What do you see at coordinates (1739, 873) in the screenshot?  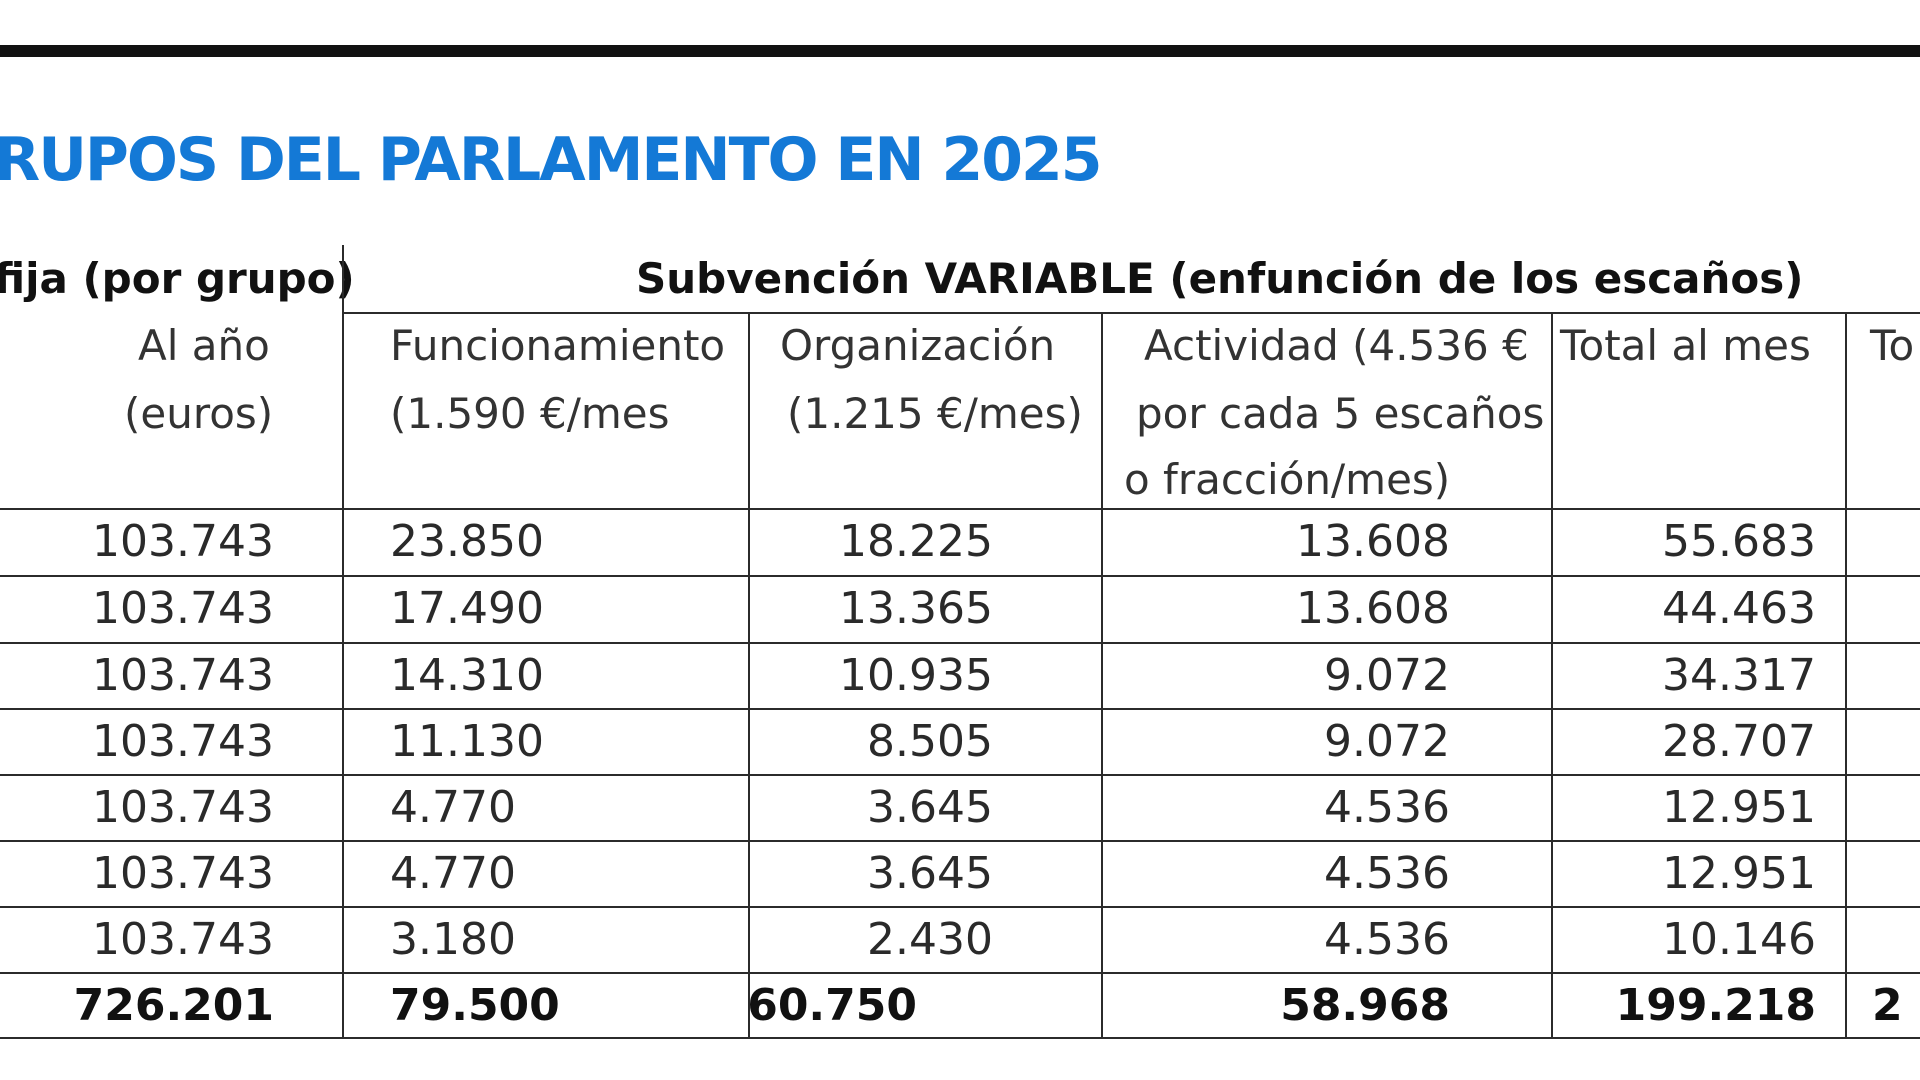 I see `table-row-6-total-mes: 12.951` at bounding box center [1739, 873].